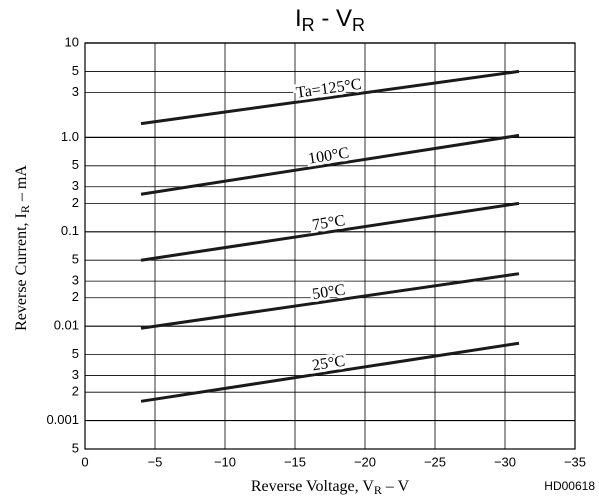  I want to click on x-tick-label: −20, so click(365, 461).